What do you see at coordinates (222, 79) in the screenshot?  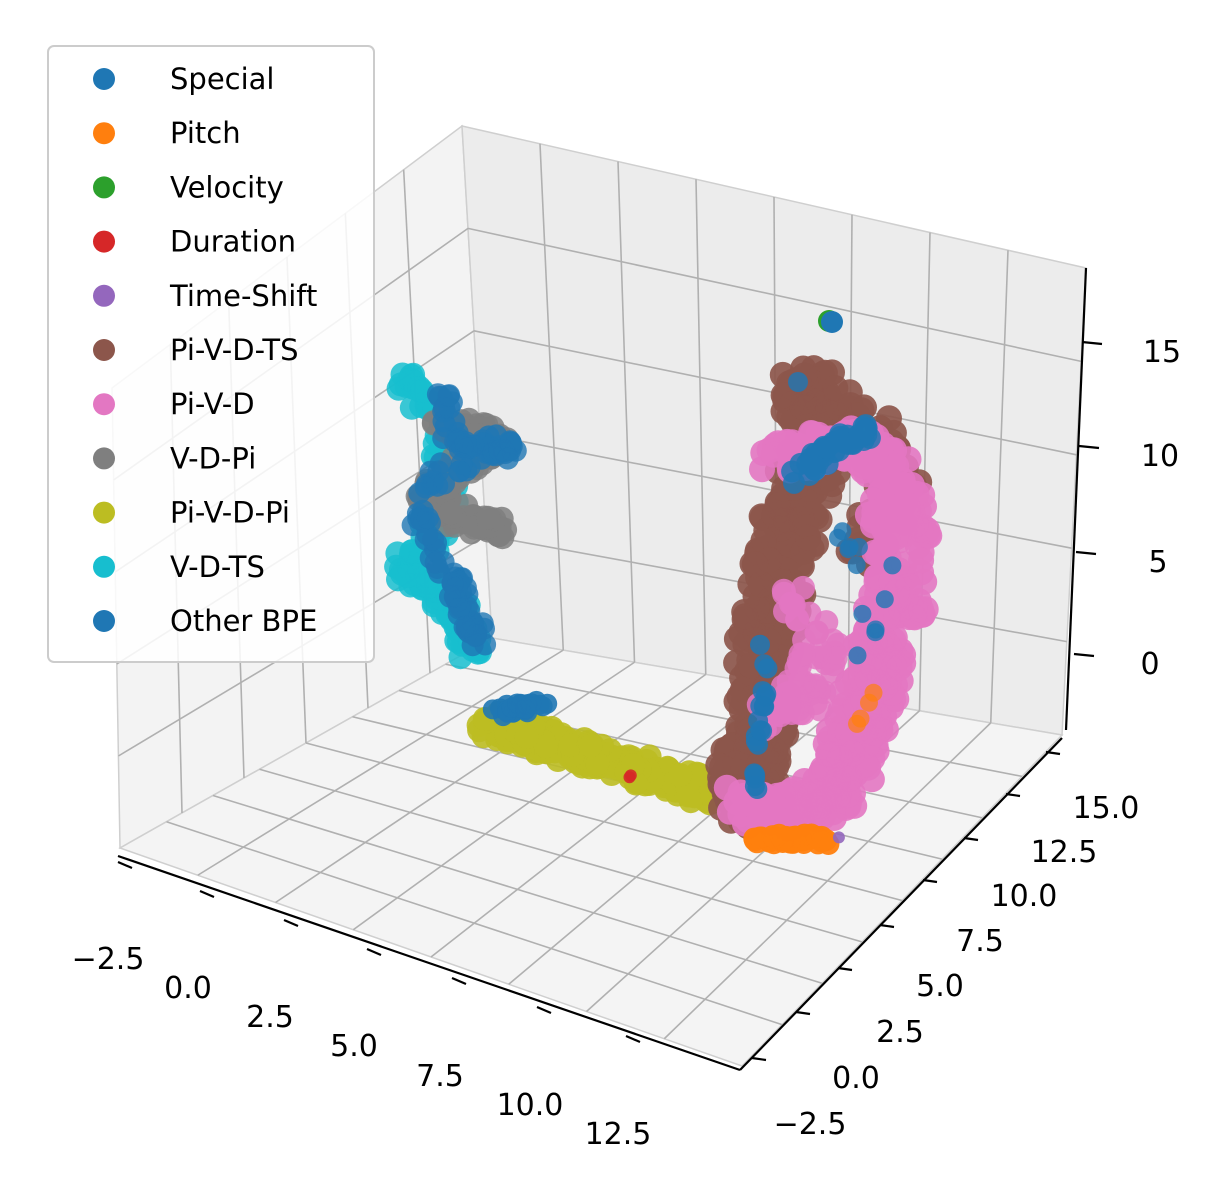 I see `legend-label: Special` at bounding box center [222, 79].